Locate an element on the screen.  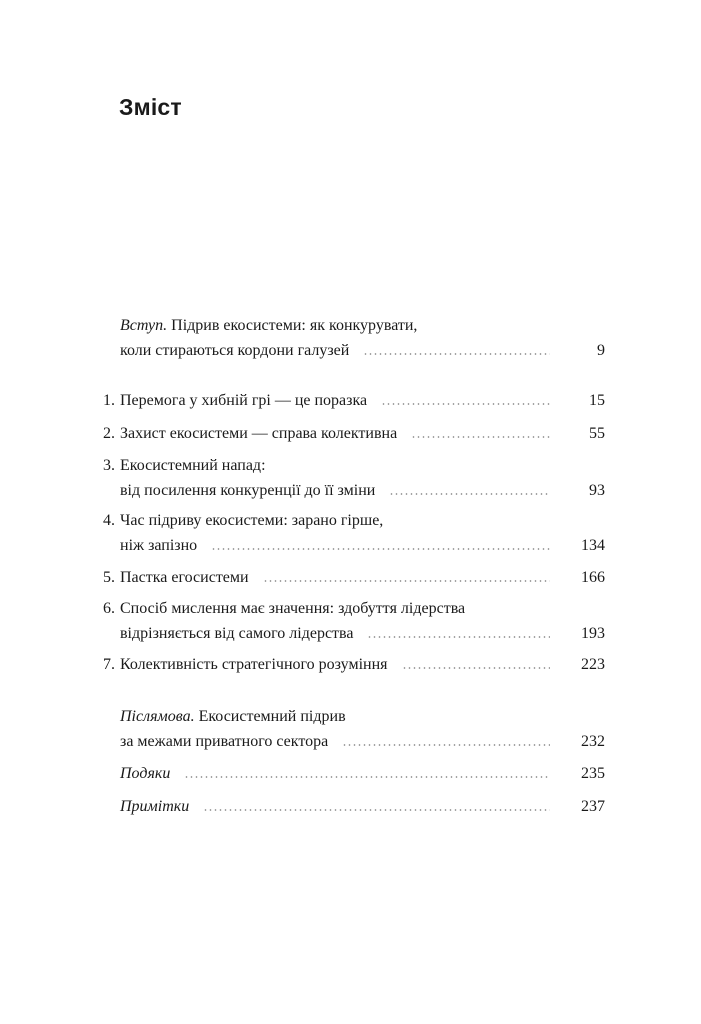
chapter-number: 5. is located at coordinates (109, 577).